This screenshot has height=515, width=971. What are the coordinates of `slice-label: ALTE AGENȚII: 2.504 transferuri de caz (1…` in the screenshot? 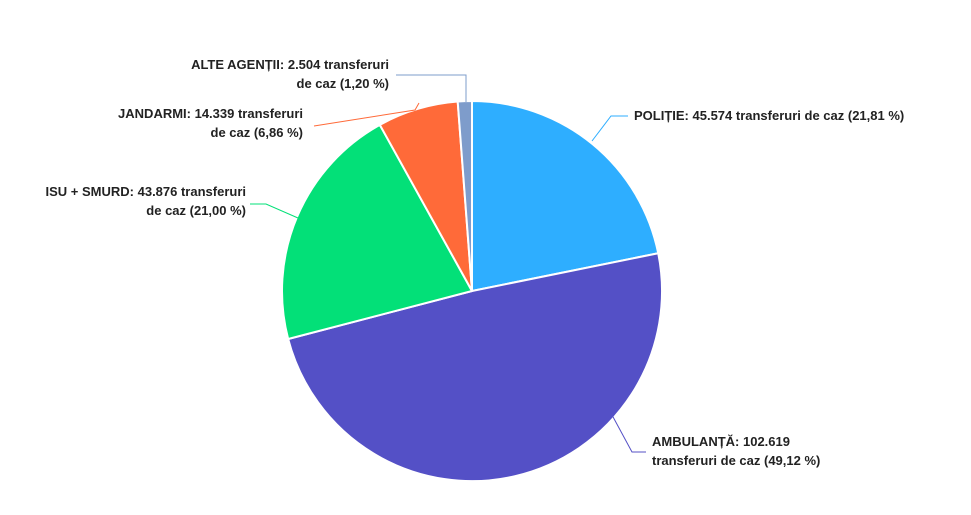 It's located at (290, 74).